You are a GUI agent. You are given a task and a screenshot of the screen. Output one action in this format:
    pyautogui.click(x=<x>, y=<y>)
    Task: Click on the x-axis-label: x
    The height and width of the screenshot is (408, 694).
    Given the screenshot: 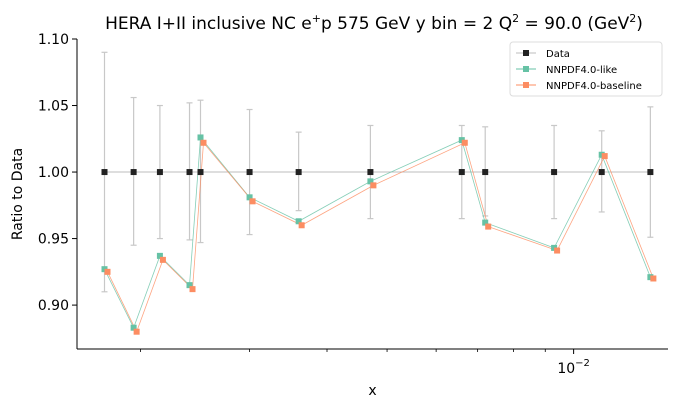 What is the action you would take?
    pyautogui.click(x=372, y=391)
    